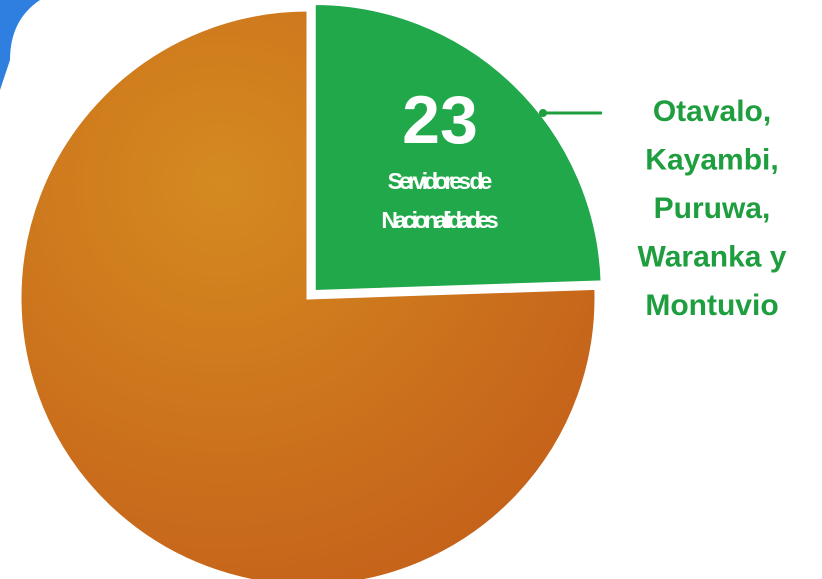 The width and height of the screenshot is (822, 579). What do you see at coordinates (439, 220) in the screenshot?
I see `slice-label-line: Nacionalidades` at bounding box center [439, 220].